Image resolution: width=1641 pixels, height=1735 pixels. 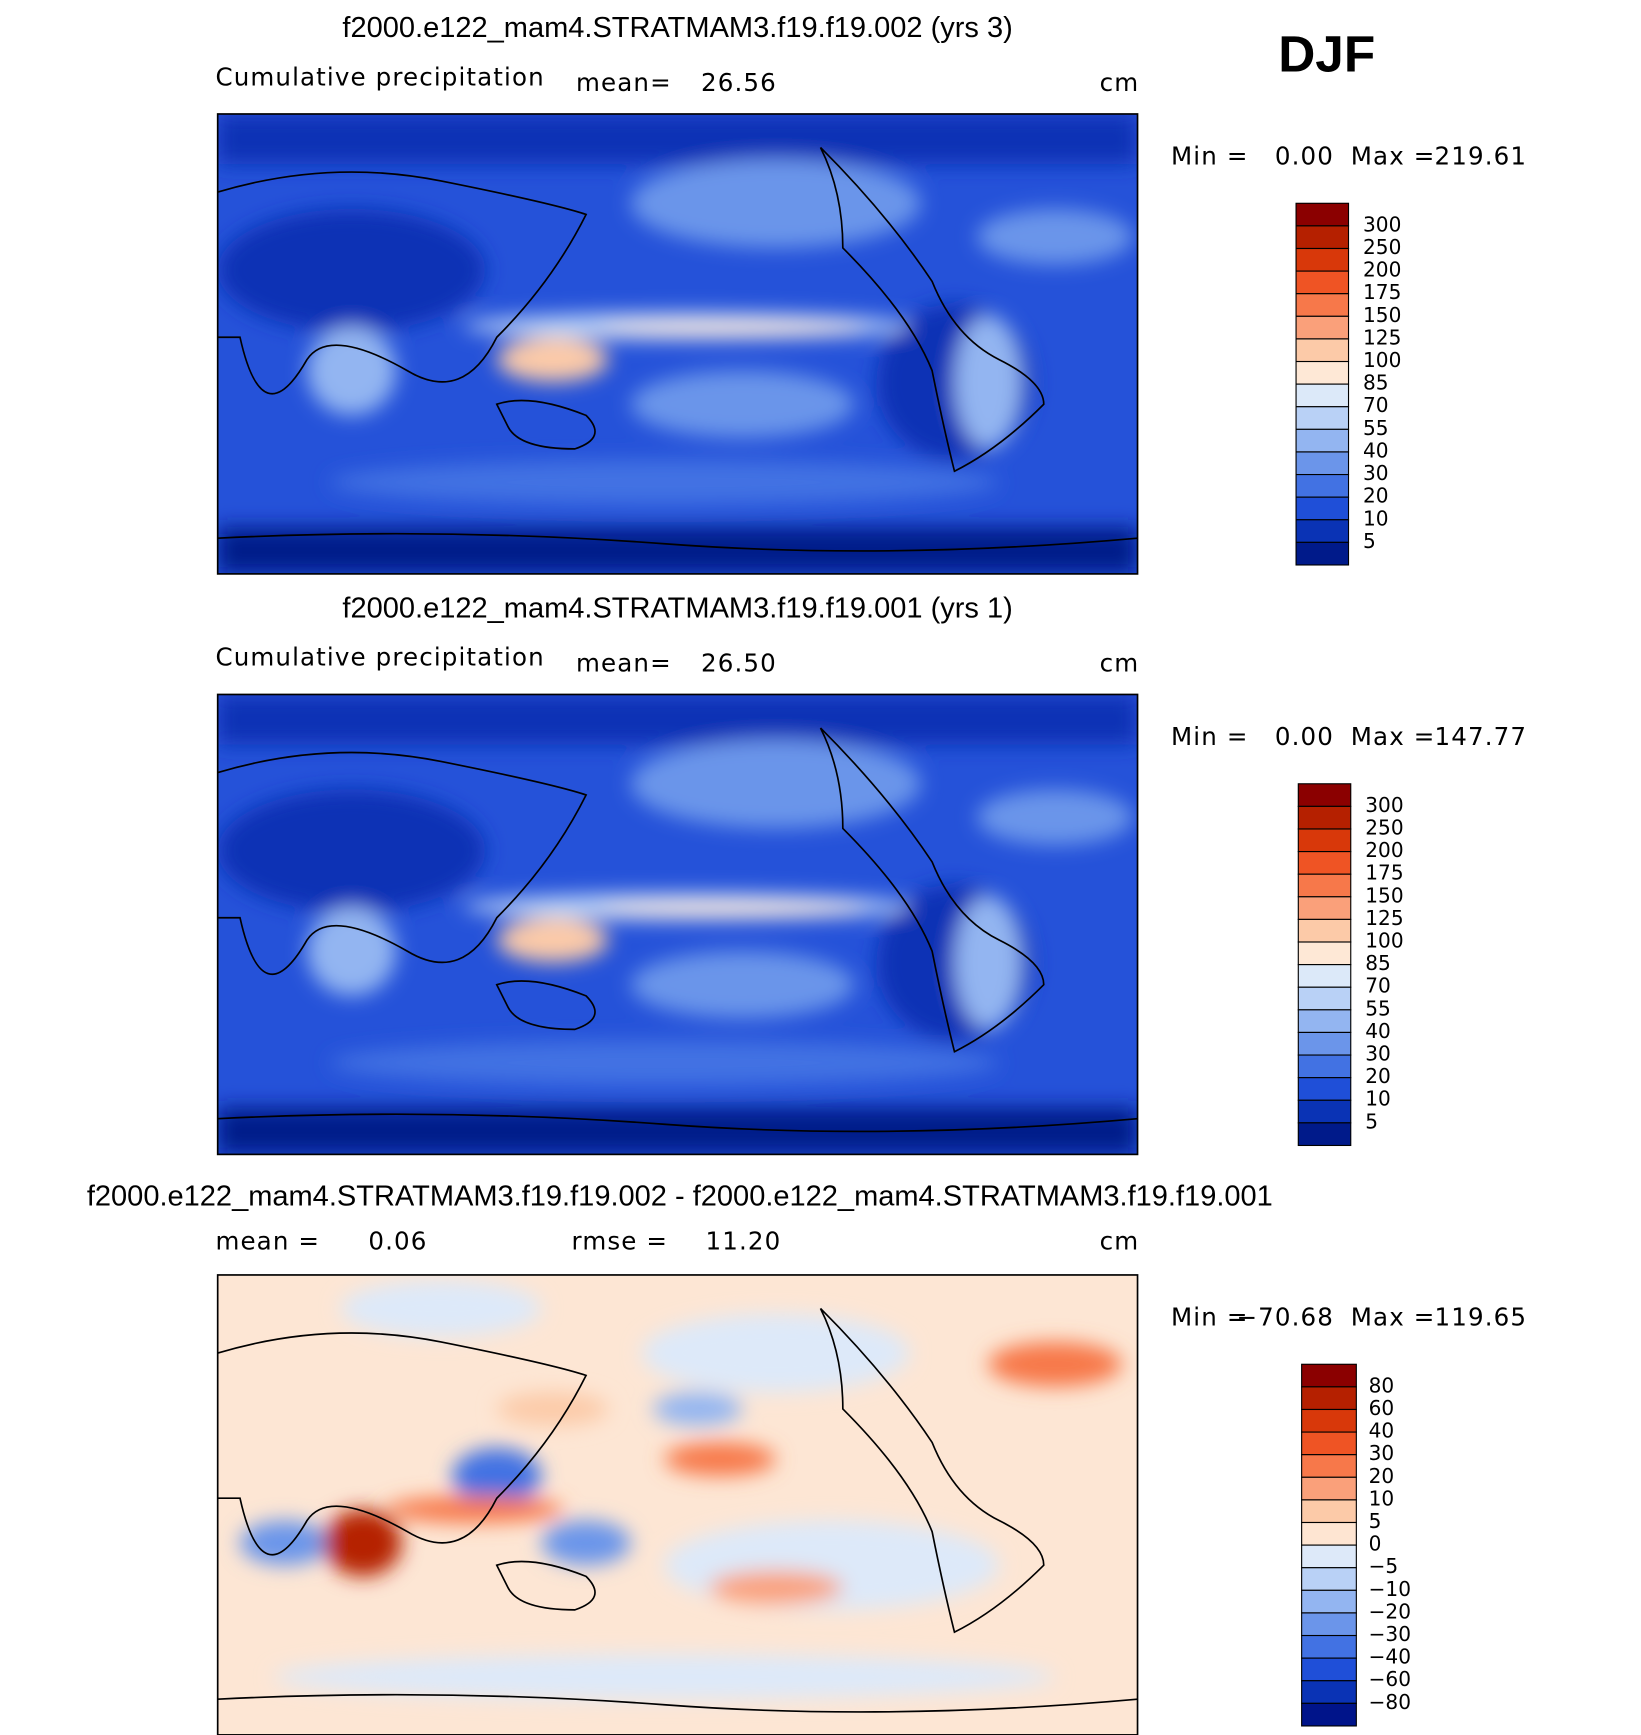 I want to click on season-label: DJF, so click(x=1326, y=54).